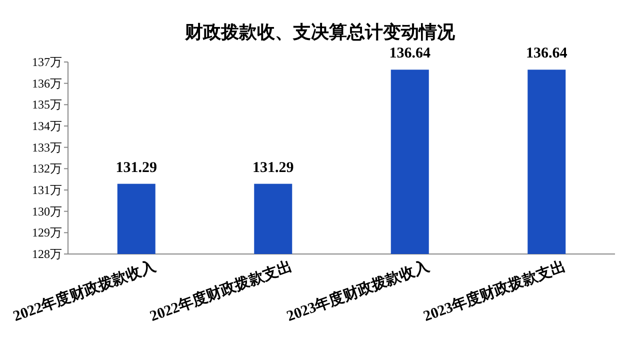 The image size is (640, 345). Describe the element at coordinates (47, 83) in the screenshot. I see `y-tick-label: 136万` at that location.